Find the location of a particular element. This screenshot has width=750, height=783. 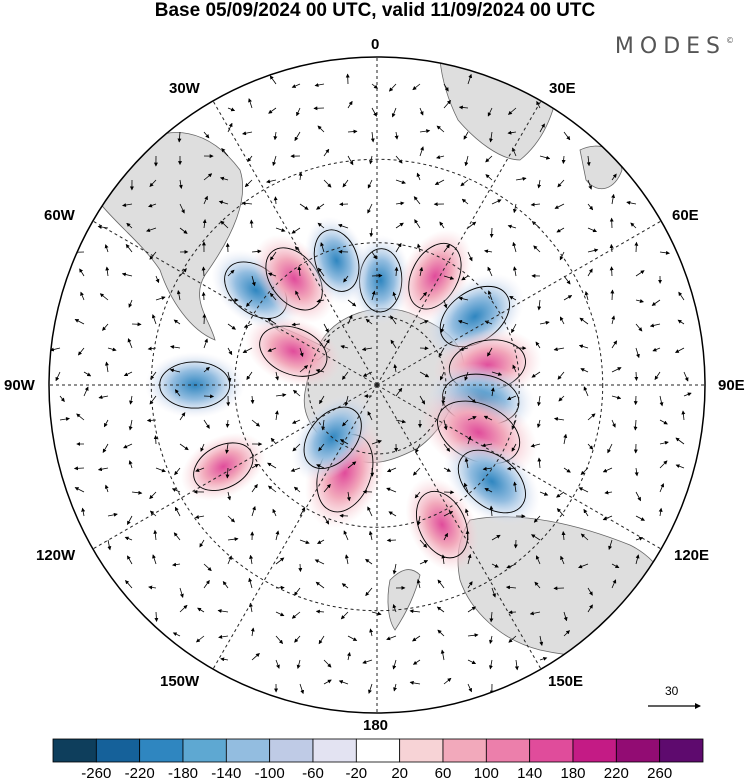

lon-label-180: 180 is located at coordinates (376, 725).